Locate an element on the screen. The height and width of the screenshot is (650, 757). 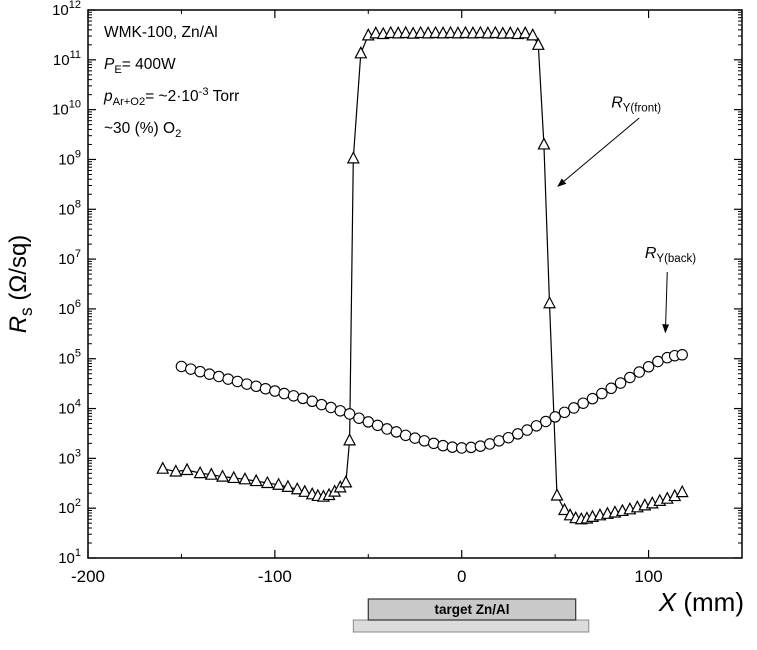
annotation-label: RY(back) is located at coordinates (670, 255).